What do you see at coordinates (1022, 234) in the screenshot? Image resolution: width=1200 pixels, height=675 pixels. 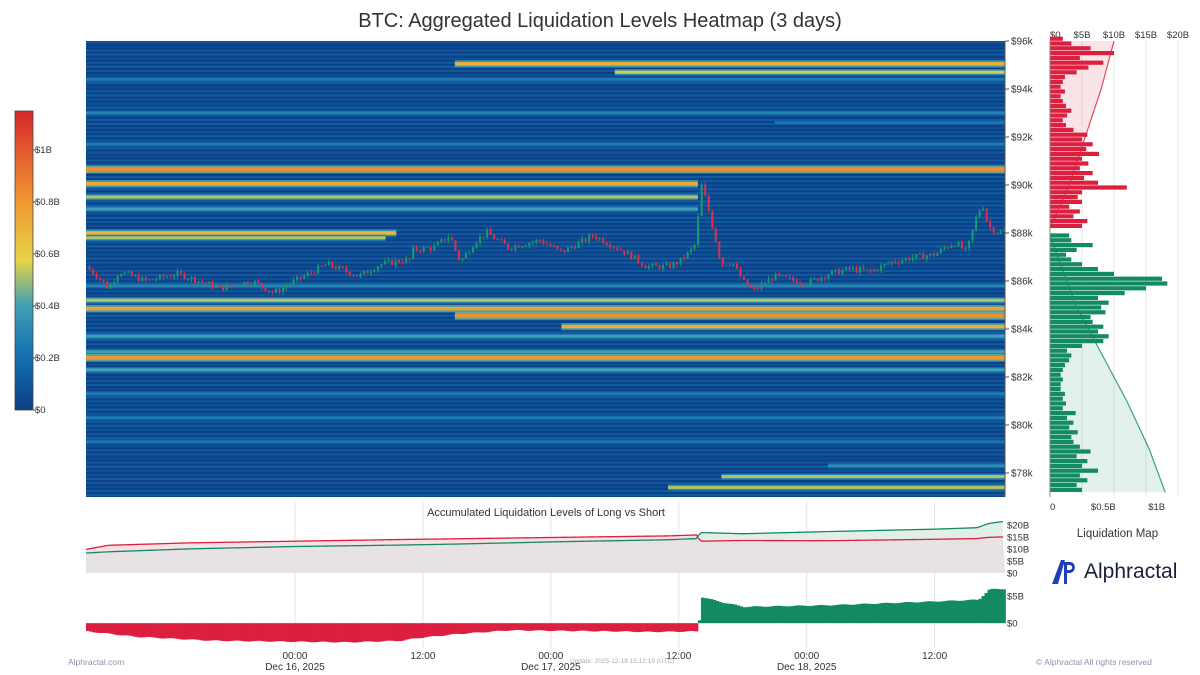 I see `heatmap-y-tick-label: $88k` at bounding box center [1022, 234].